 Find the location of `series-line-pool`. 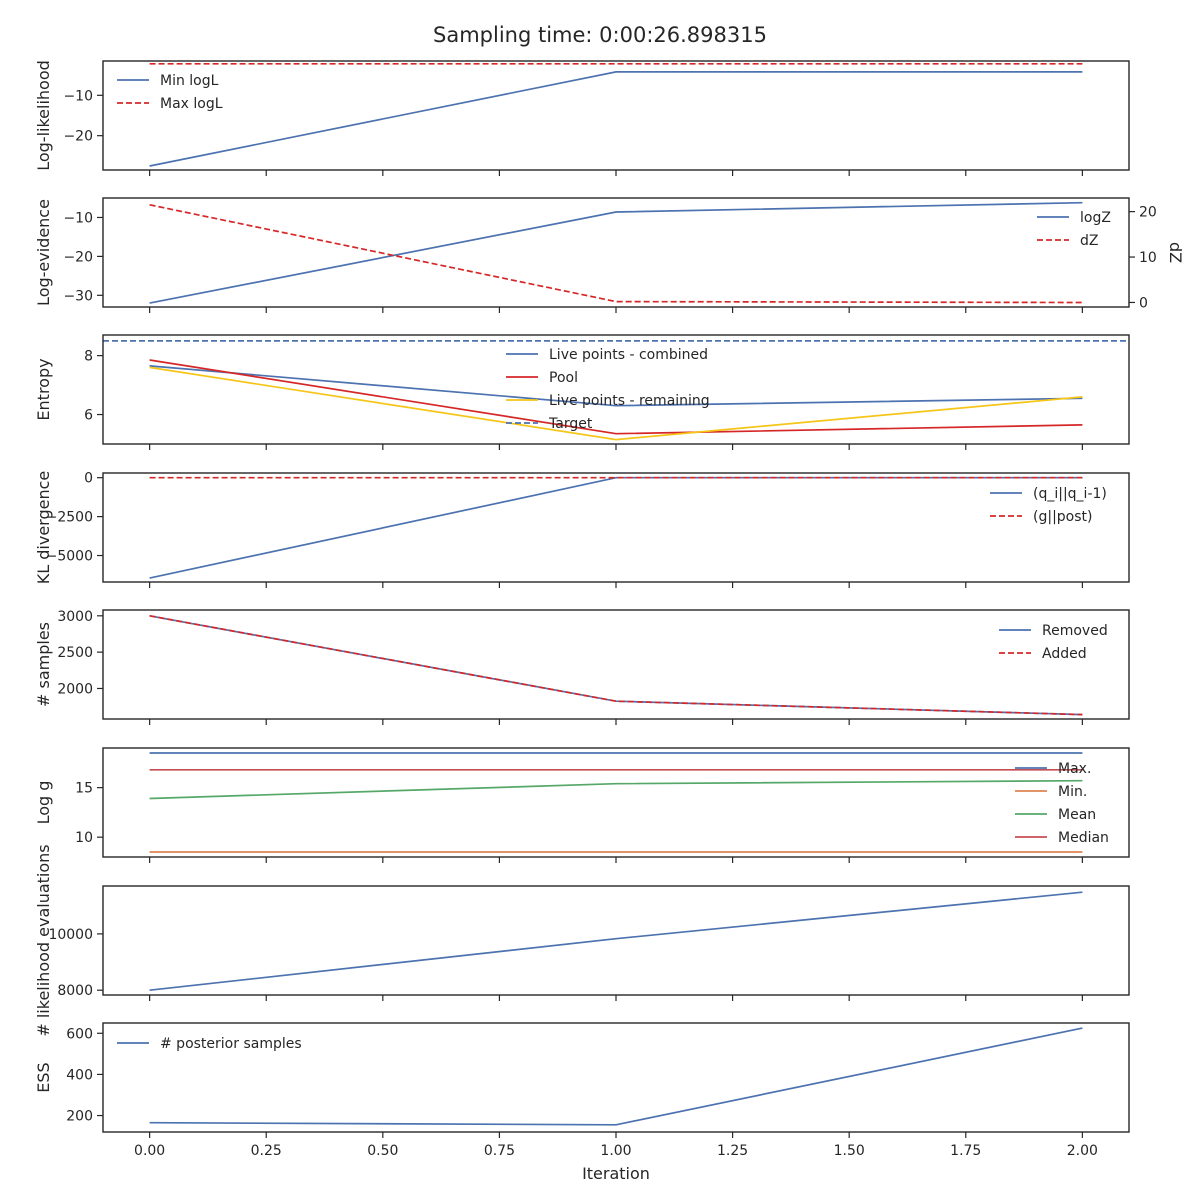

series-line-pool is located at coordinates (616, 397).